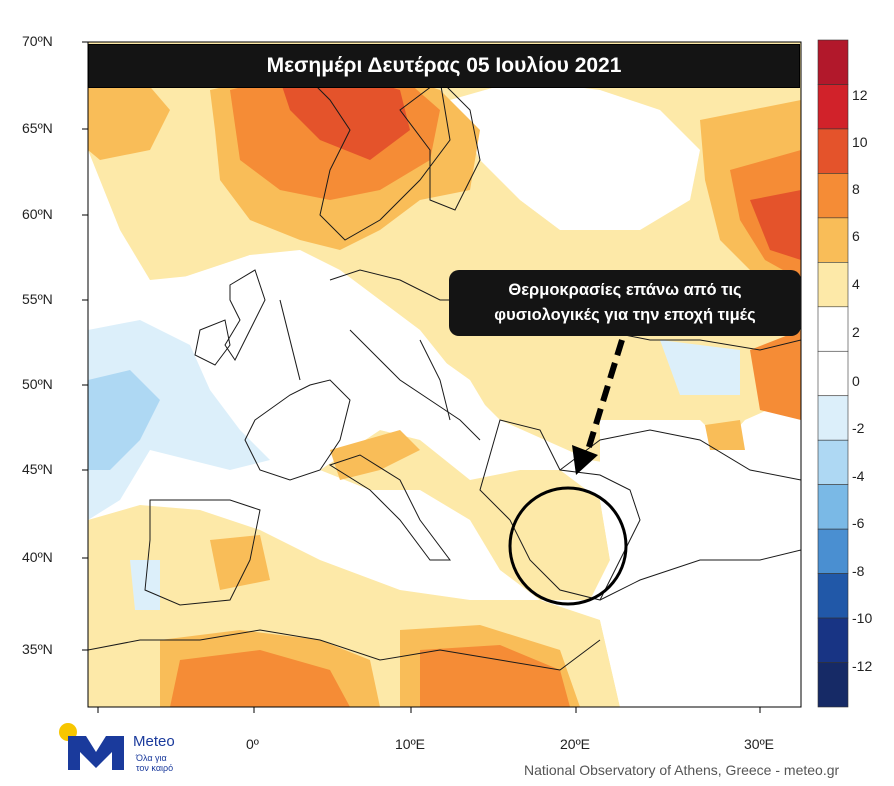  Describe the element at coordinates (37, 384) in the screenshot. I see `lat-label-50: 50ºN` at that location.